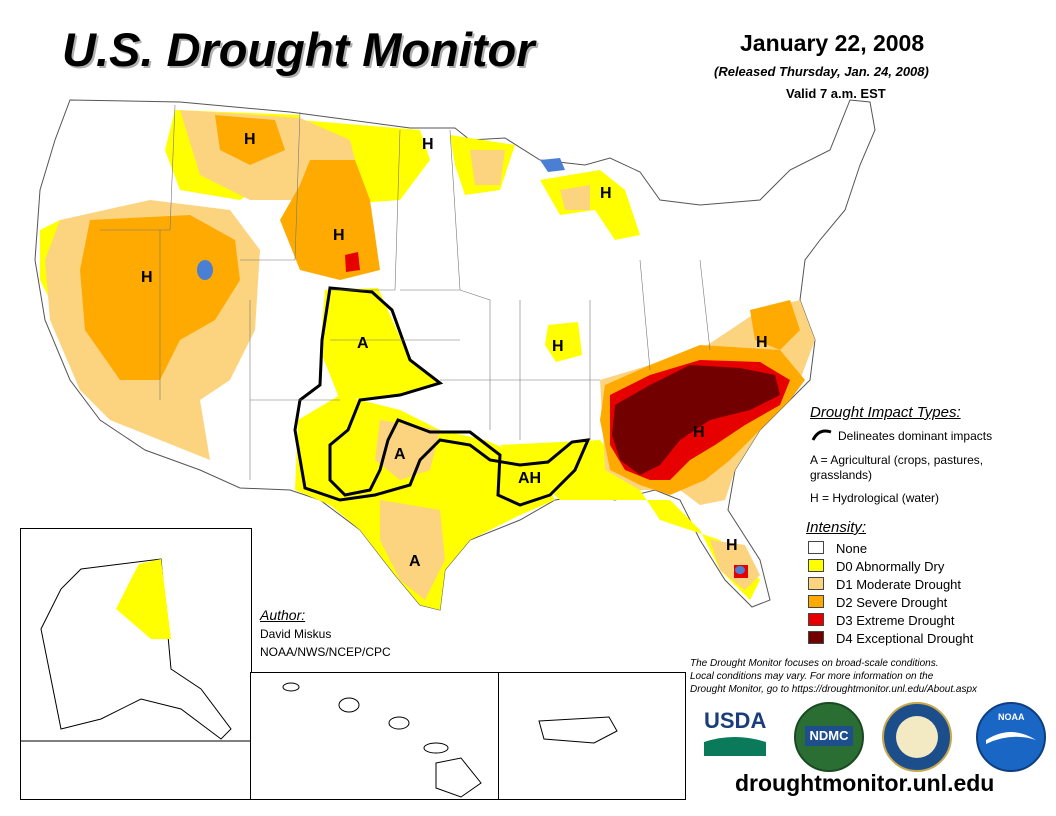 The height and width of the screenshot is (816, 1056). I want to click on author-name: David Miskus, so click(296, 634).